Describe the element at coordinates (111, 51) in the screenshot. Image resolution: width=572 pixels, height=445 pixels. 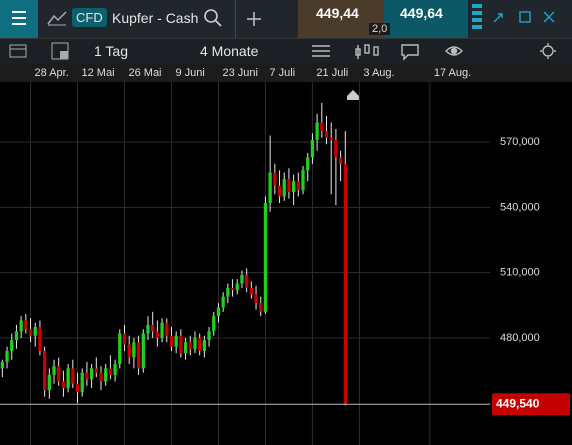
I see `interval: 1 Tag` at that location.